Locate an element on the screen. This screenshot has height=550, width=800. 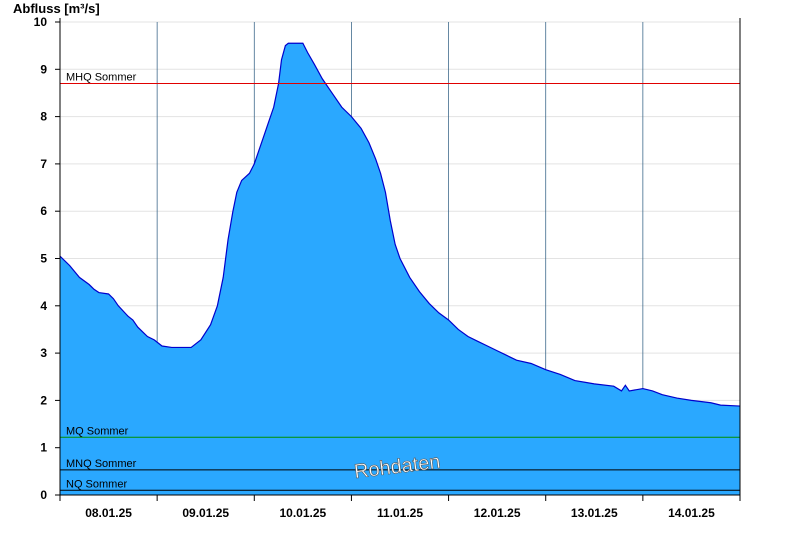
y-tick-label: 1 is located at coordinates (43, 448).